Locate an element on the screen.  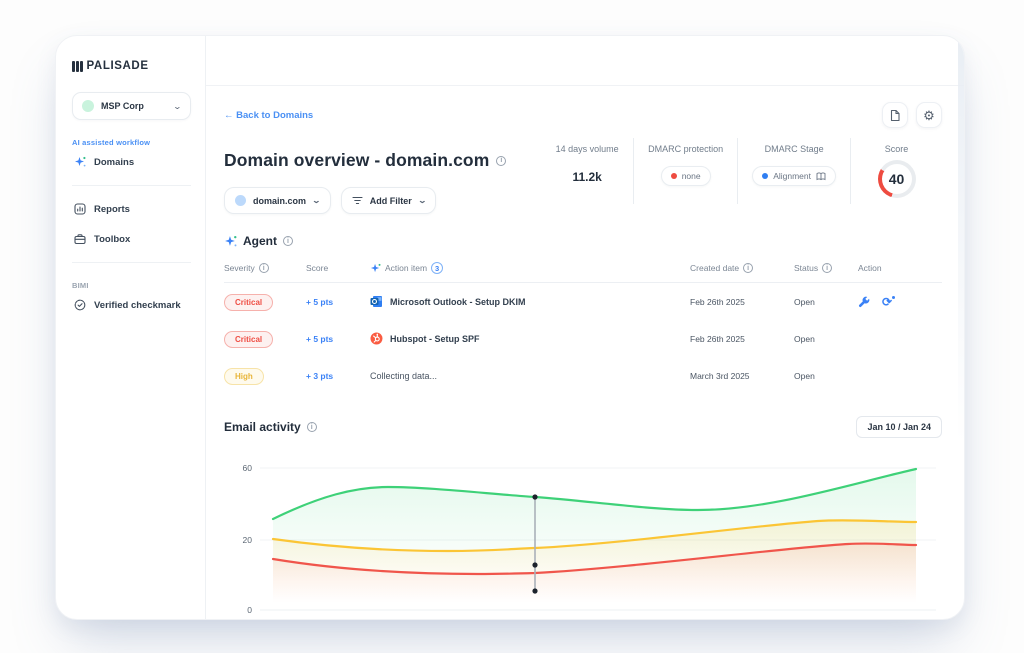
agent-section-title: Agent is located at coordinates (260, 241).